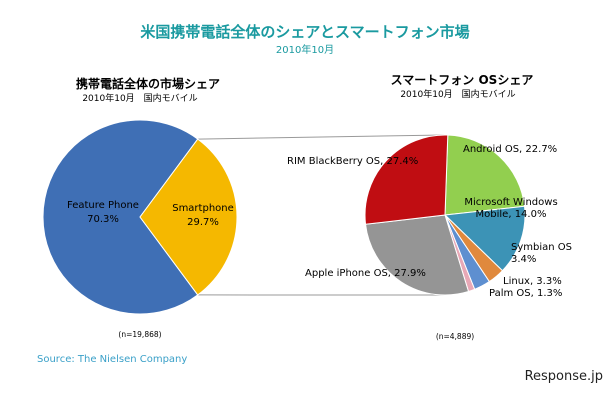  Describe the element at coordinates (304, 32) in the screenshot. I see `chart-title: 米国携帯電話全体のシェアとスマートフォン市場` at that location.